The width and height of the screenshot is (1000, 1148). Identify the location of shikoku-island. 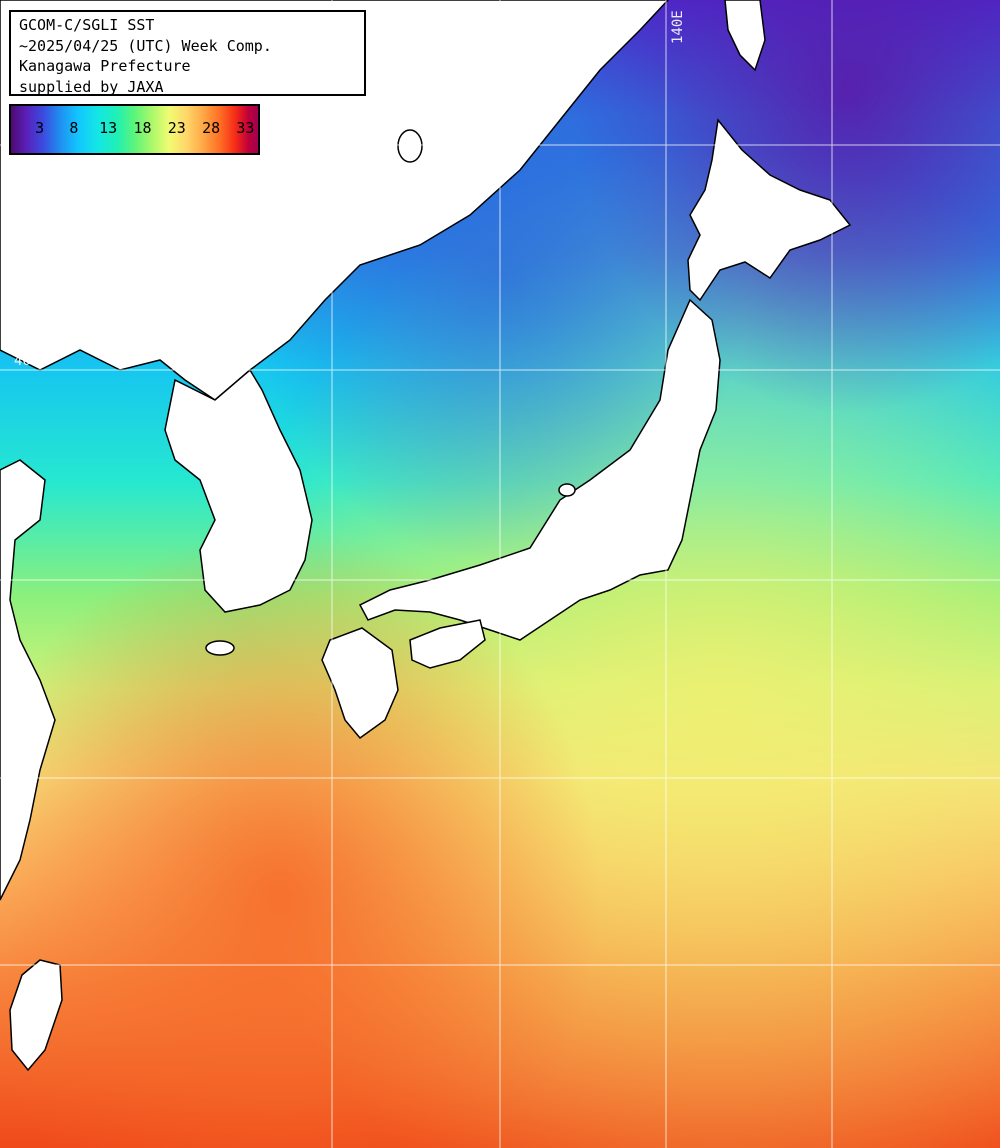
(447, 644).